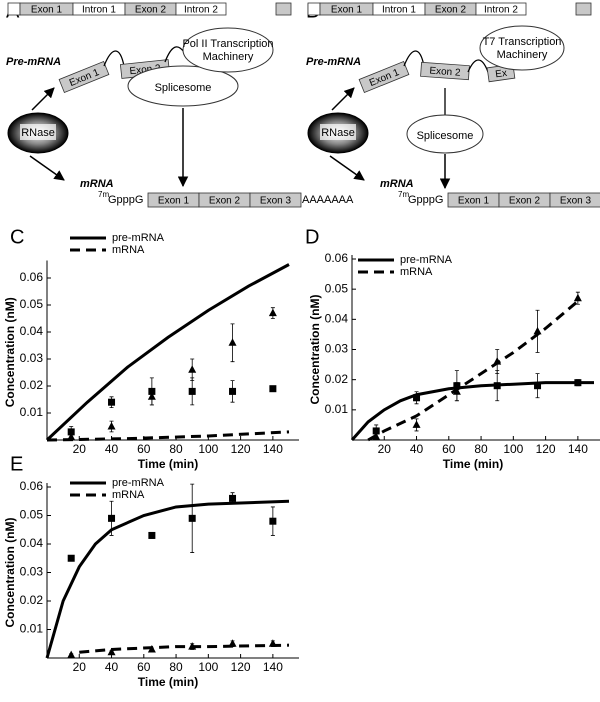  Describe the element at coordinates (328, 200) in the screenshot. I see `poly-a: AAAAAAA` at that location.